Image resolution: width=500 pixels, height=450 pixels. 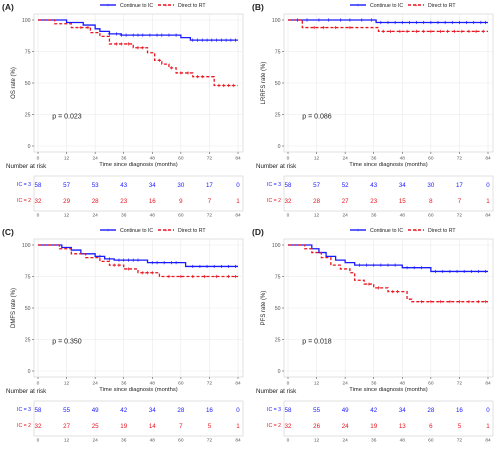 I want to click on survival-curve-rt, so click(x=138, y=53).